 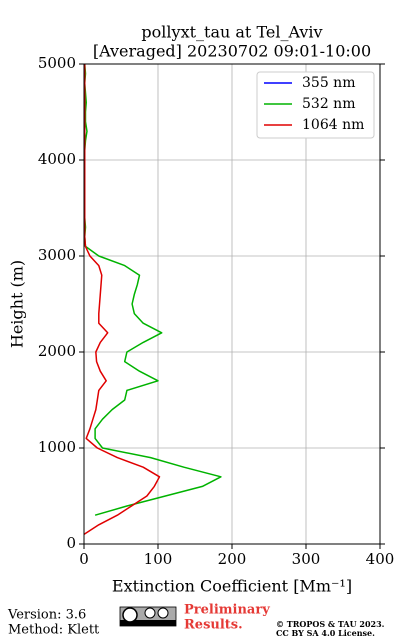 I want to click on legend-label: 1064 nm, so click(x=333, y=125).